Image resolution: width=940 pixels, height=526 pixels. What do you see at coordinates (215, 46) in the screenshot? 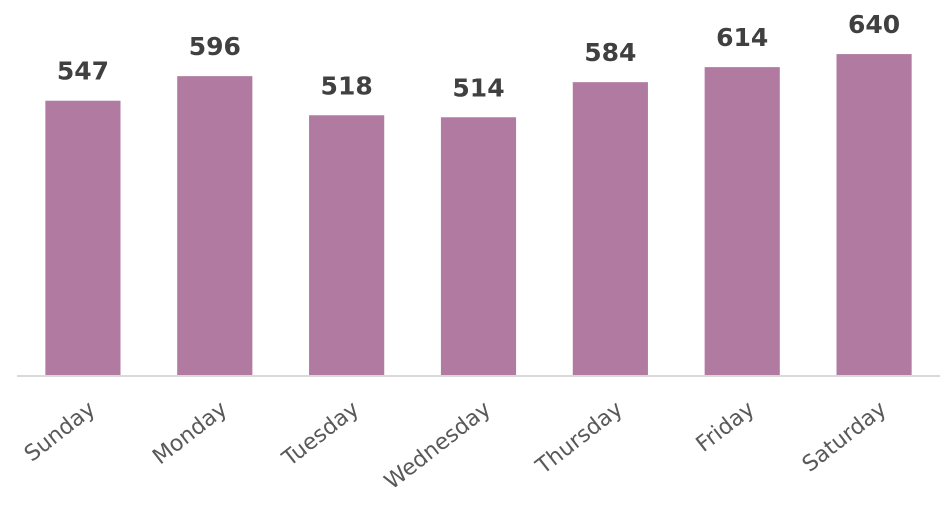
I see `data-label: 596` at bounding box center [215, 46].